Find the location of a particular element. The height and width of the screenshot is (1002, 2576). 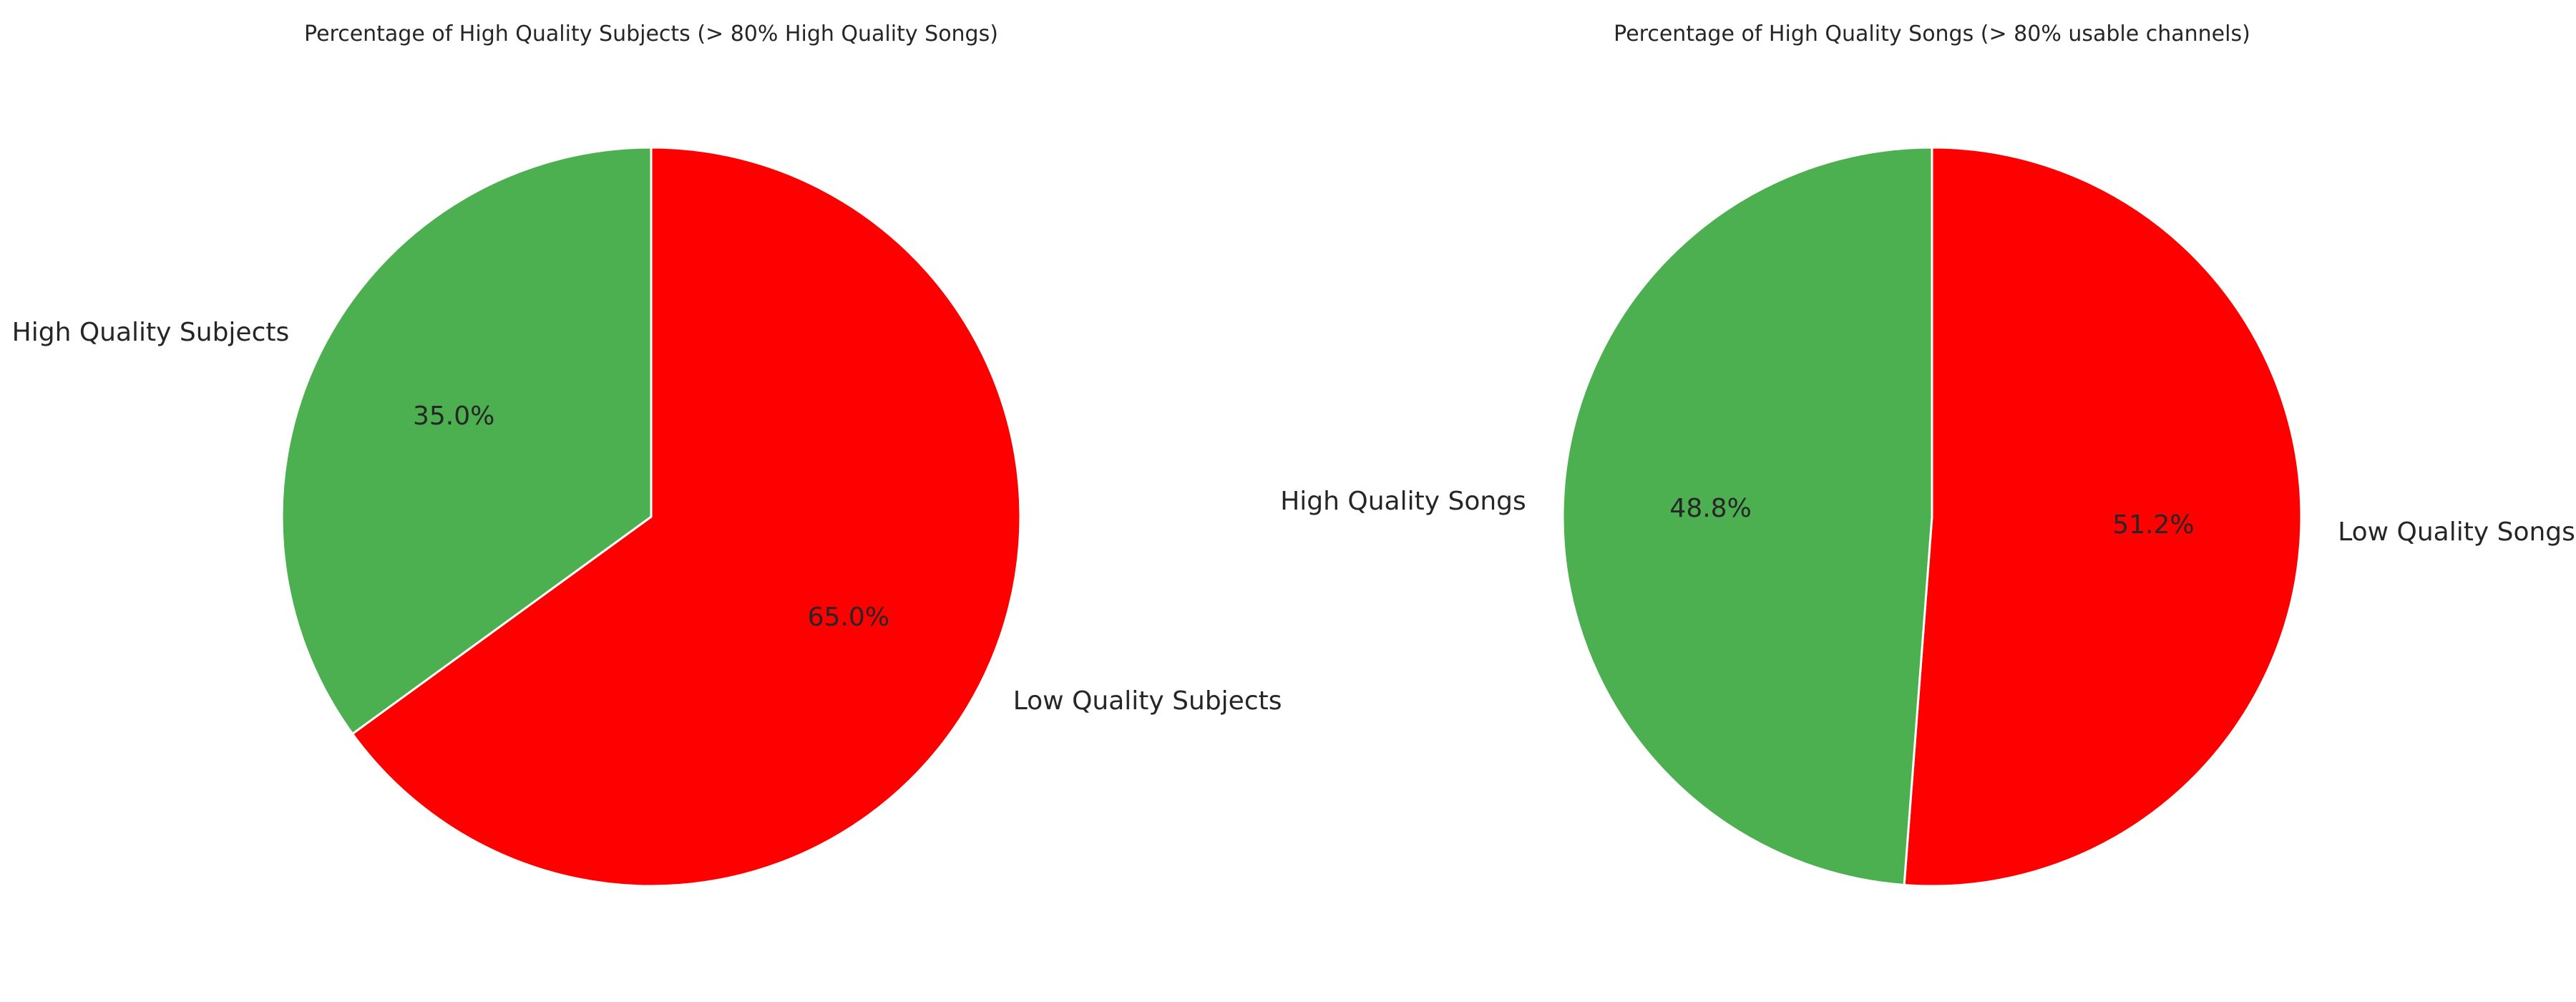

slice-percentage-label: 65.0% is located at coordinates (848, 618).